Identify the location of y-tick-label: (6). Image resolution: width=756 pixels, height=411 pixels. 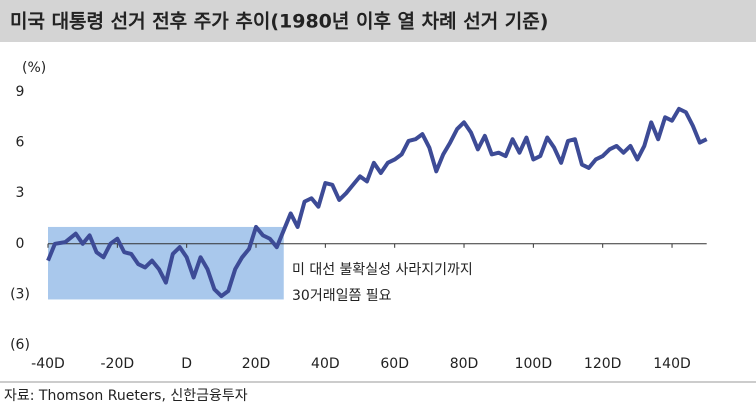
(20, 345).